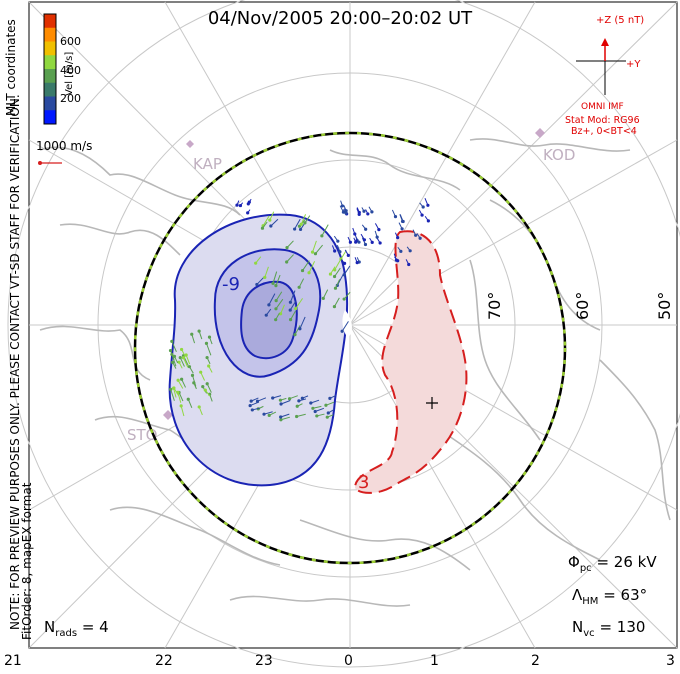 The image size is (680, 674). Describe the element at coordinates (64, 146) in the screenshot. I see `svg-text: 1000 m/s` at that location.